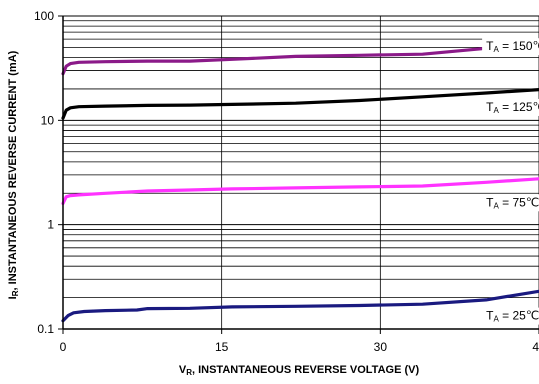  I want to click on series-labels: TA = 150℃ TA = 125℃ TA = 75℃ TA = 25℃, so click(510, 181).